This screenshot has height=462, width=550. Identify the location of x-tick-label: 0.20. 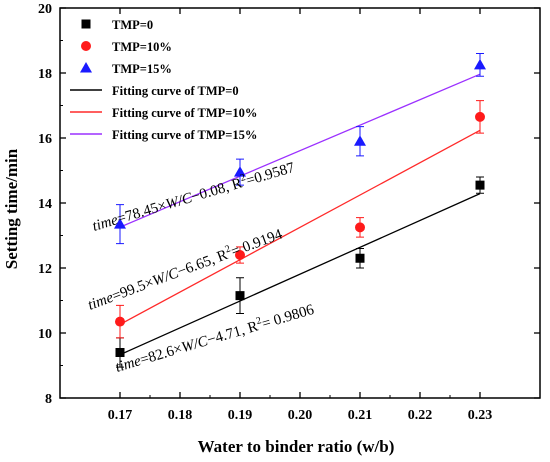
(300, 415).